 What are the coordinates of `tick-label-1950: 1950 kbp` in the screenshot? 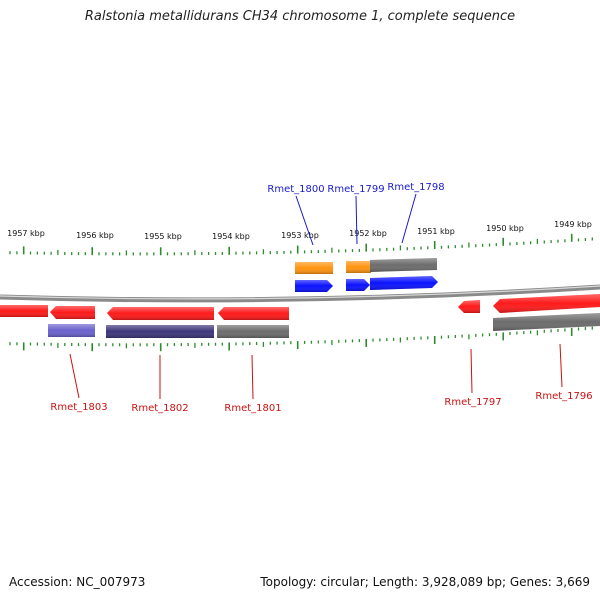 It's located at (505, 228).